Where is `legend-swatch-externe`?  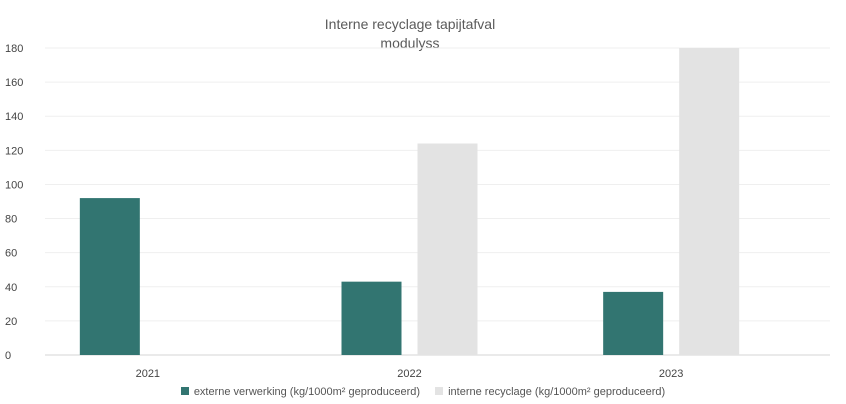
legend-swatch-externe is located at coordinates (184, 391).